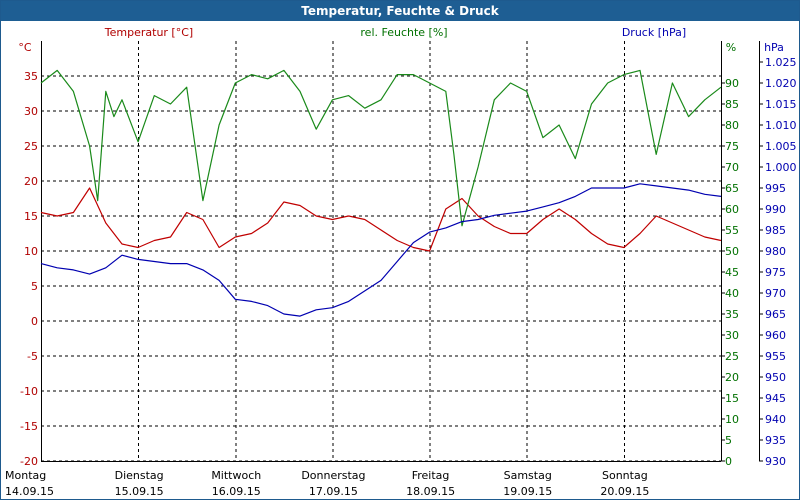 This screenshot has height=500, width=800. I want to click on humidity-tick-label: 0, so click(728, 461).